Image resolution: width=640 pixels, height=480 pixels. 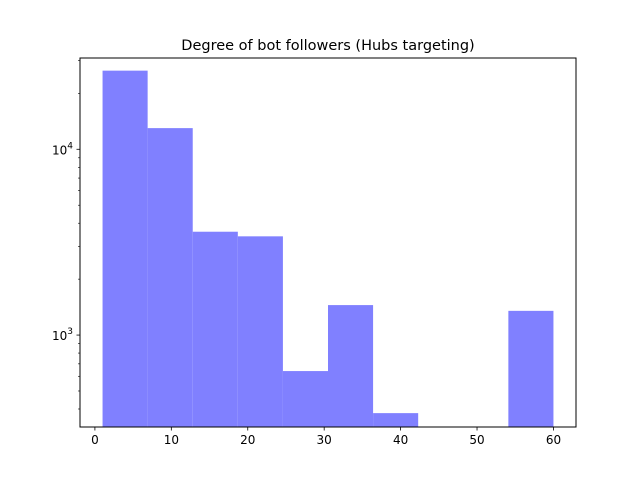 I want to click on x-tick-label: 40, so click(x=400, y=440).